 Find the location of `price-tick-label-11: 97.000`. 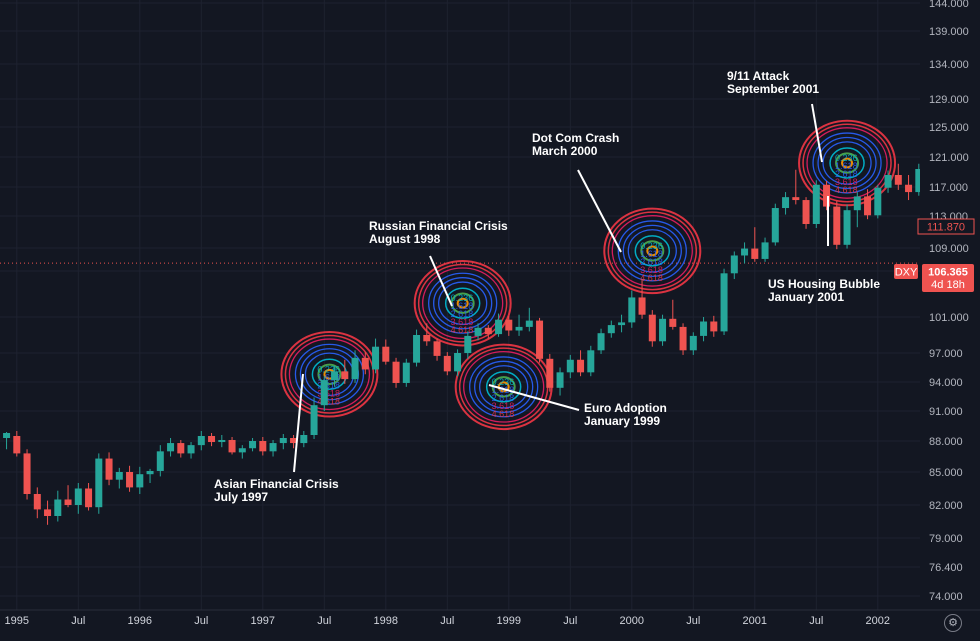

price-tick-label-11: 97.000 is located at coordinates (946, 354).